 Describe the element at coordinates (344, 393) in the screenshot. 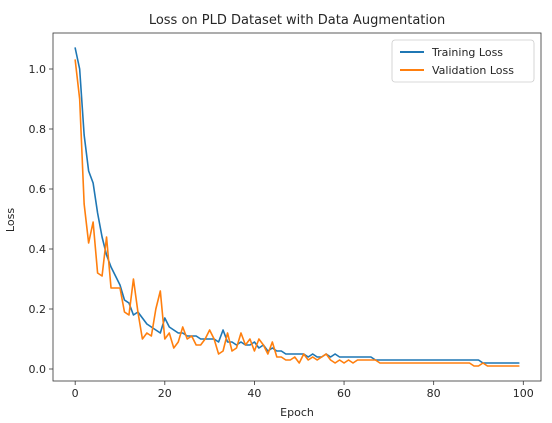

I see `x-tick-label: 60` at that location.